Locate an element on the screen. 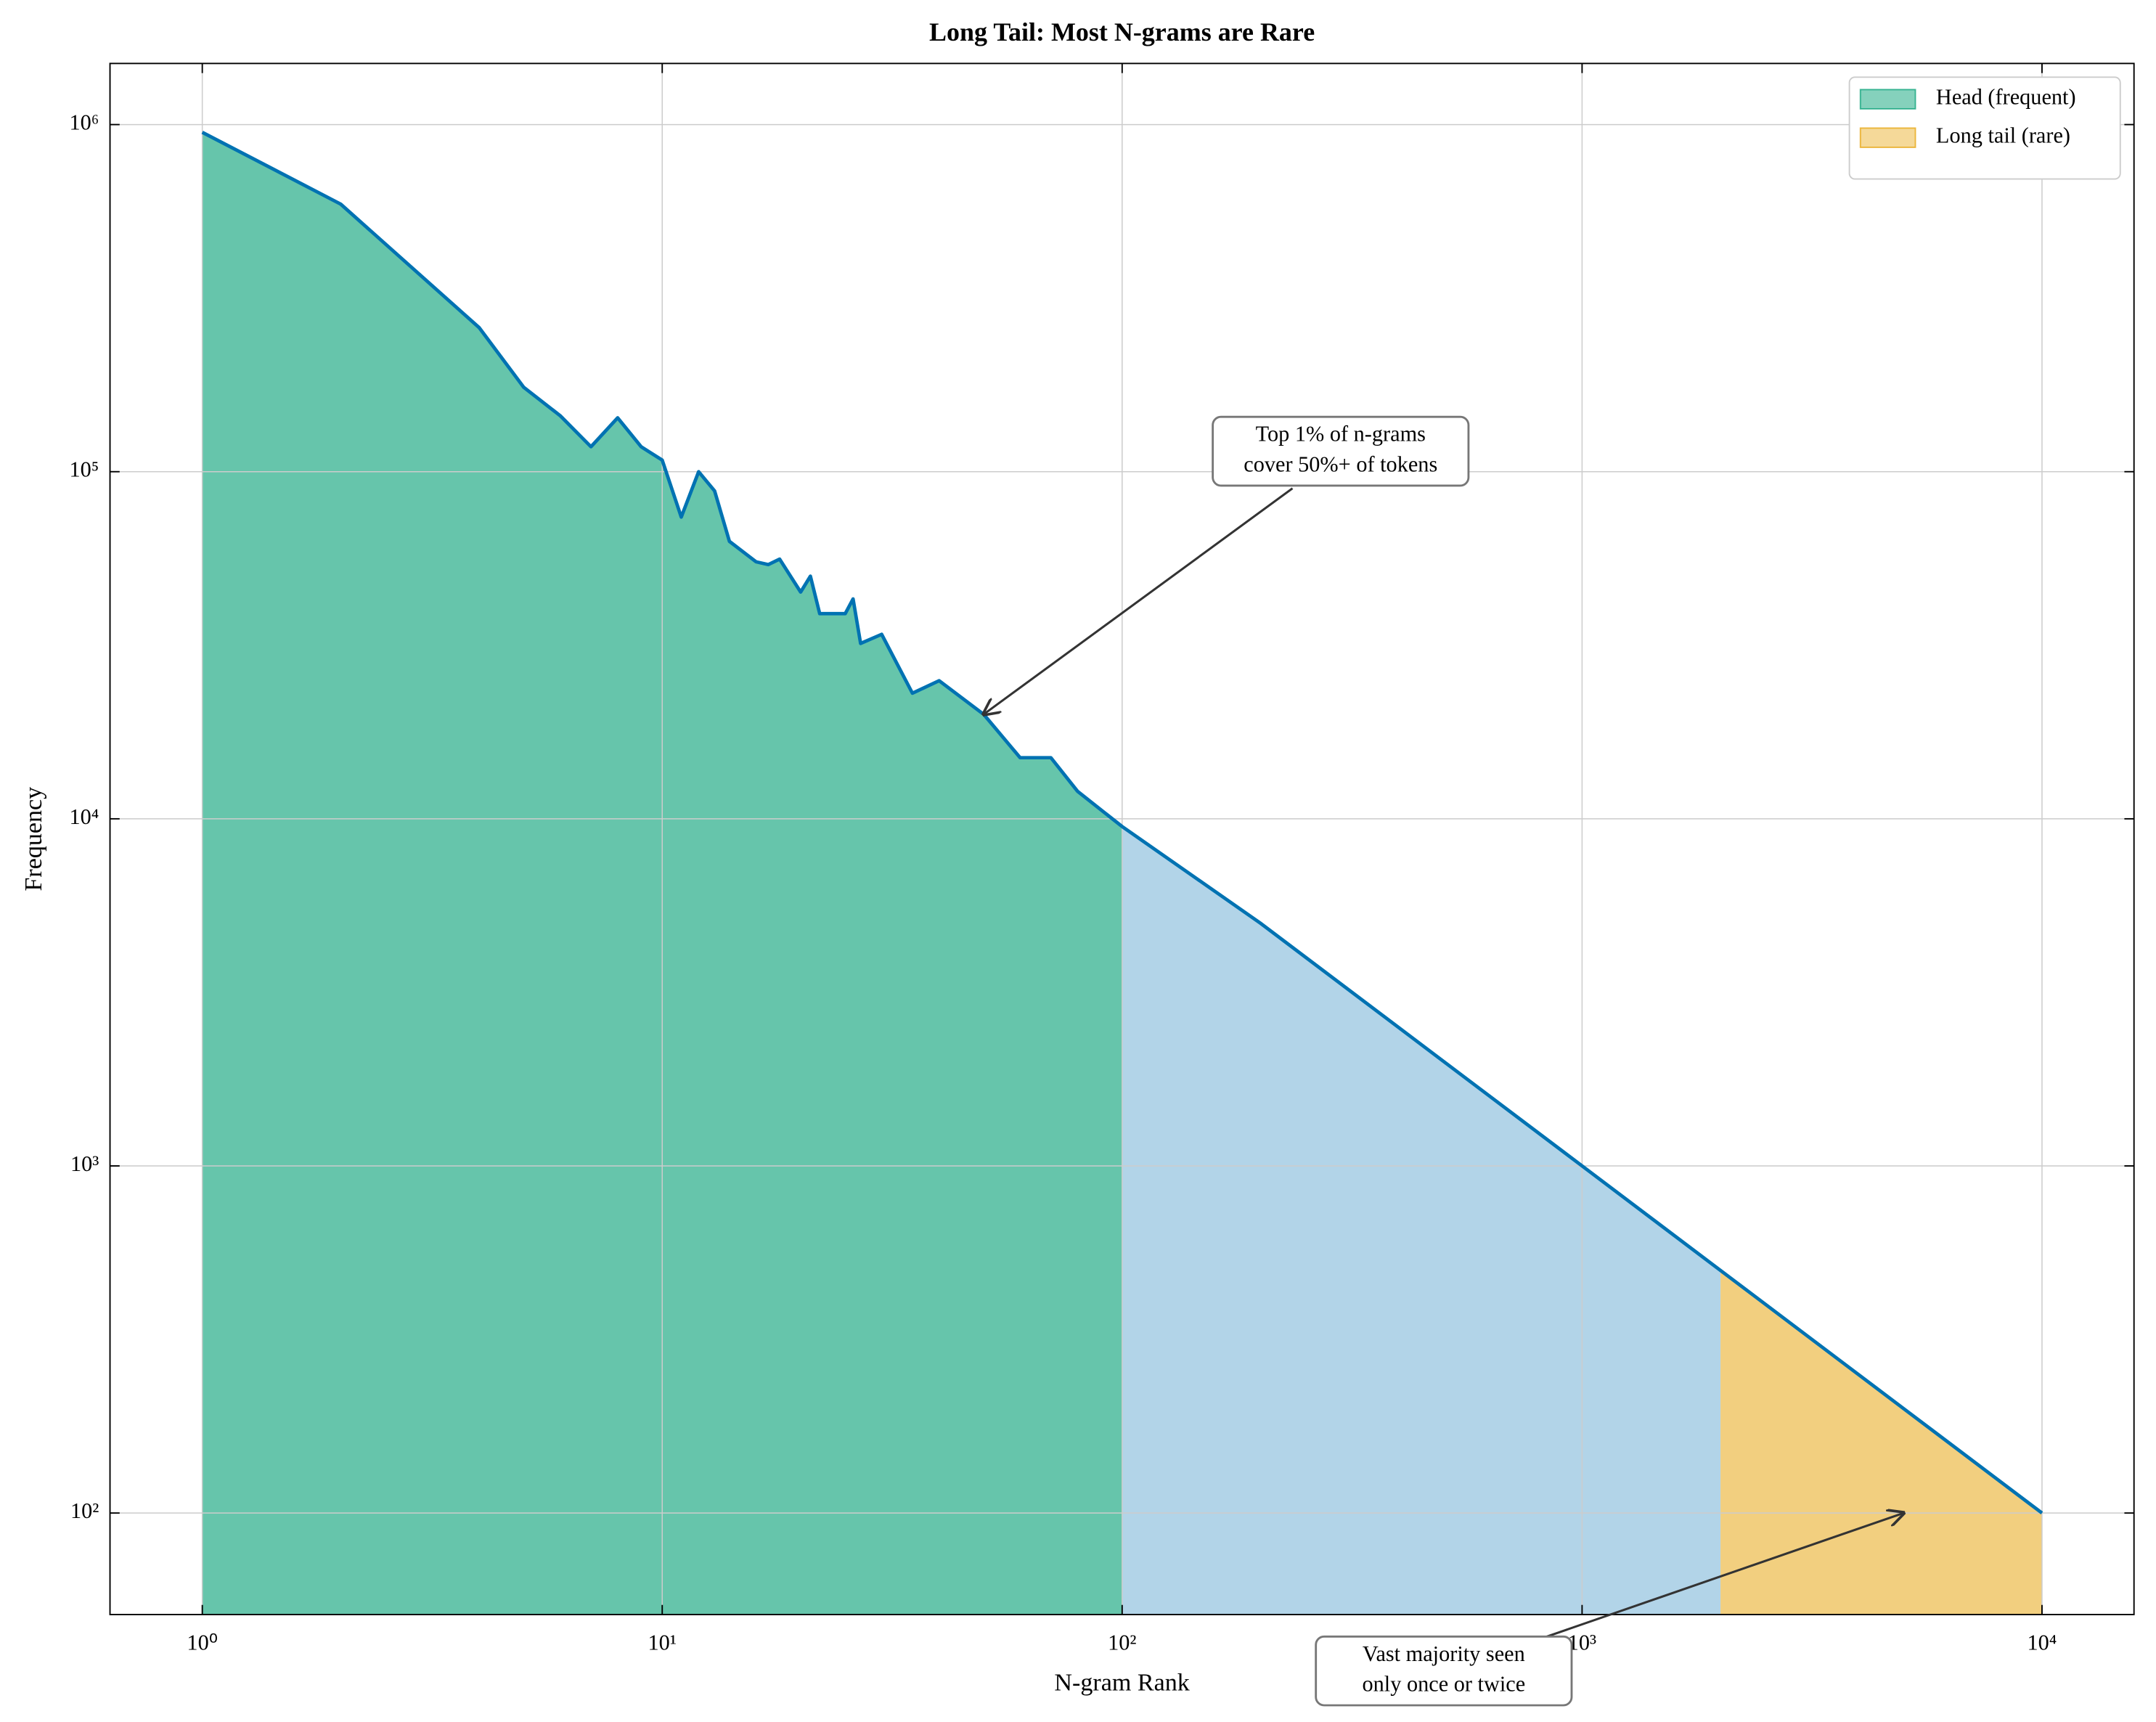 This screenshot has width=2156, height=1722. y-tick-label: 10³ is located at coordinates (85, 1163).